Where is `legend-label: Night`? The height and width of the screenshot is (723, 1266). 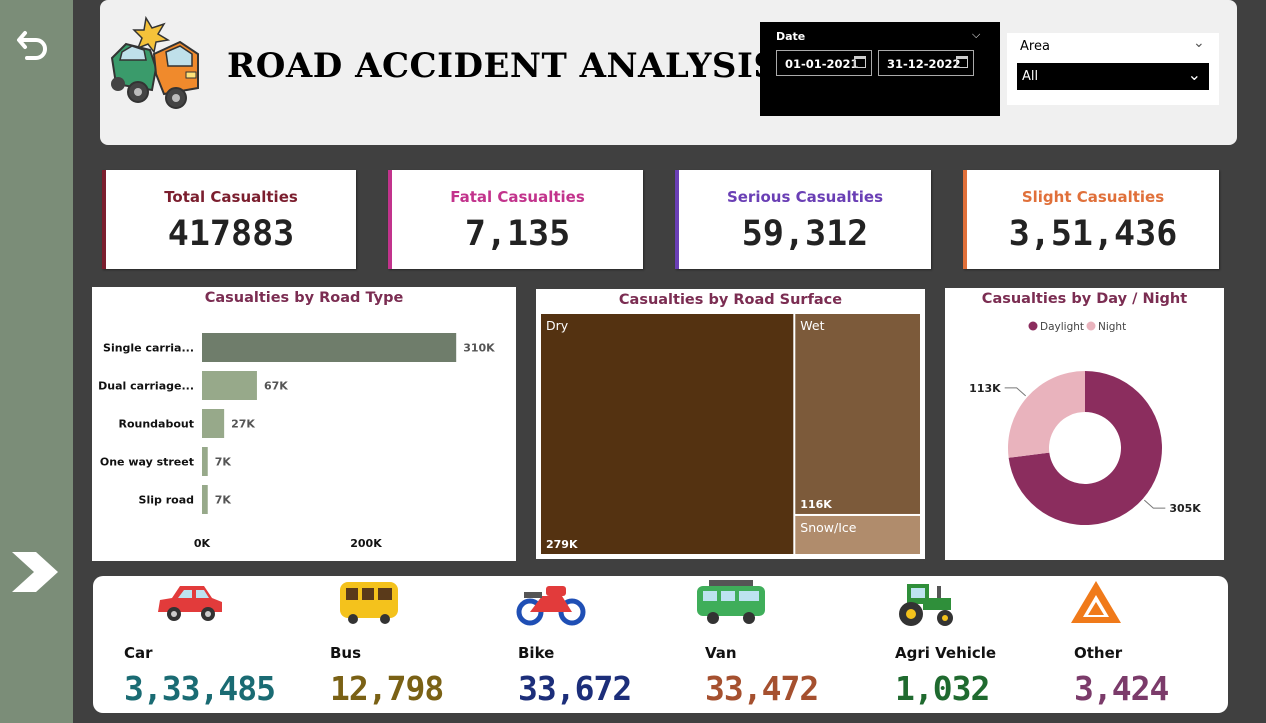 legend-label: Night is located at coordinates (1112, 327).